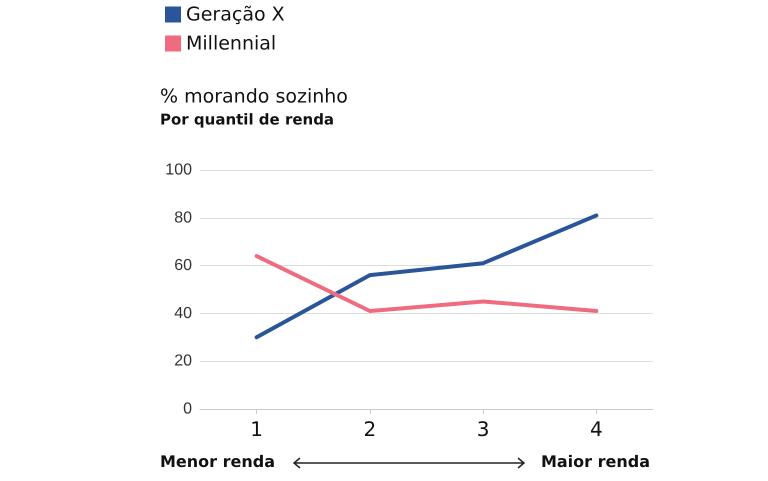 Image resolution: width=768 pixels, height=481 pixels. What do you see at coordinates (426, 276) in the screenshot?
I see `line-series` at bounding box center [426, 276].